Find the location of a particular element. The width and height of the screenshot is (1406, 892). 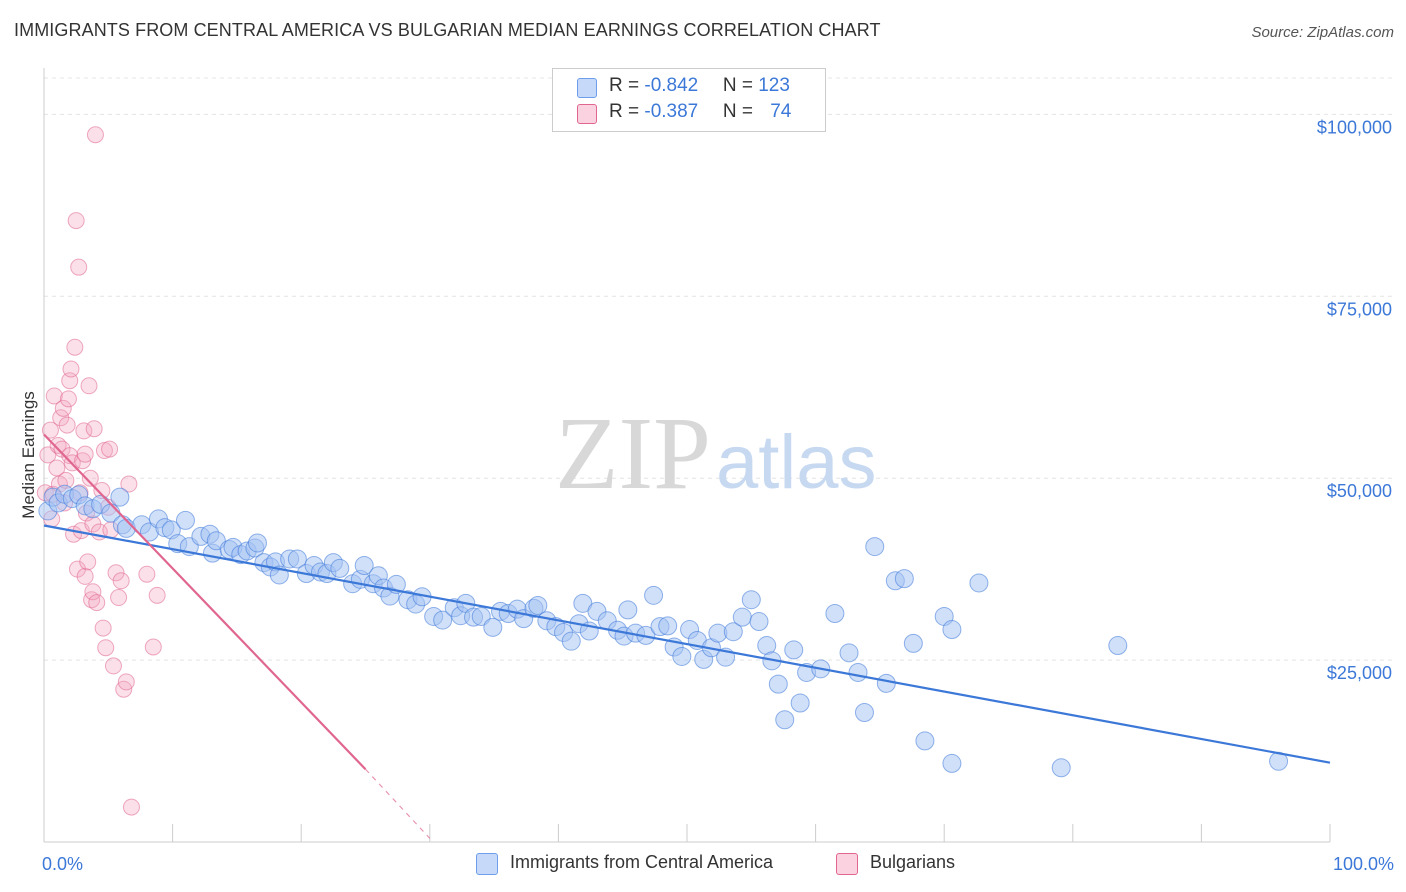

bulgarians-trend-extension is located at coordinates (398, 803).